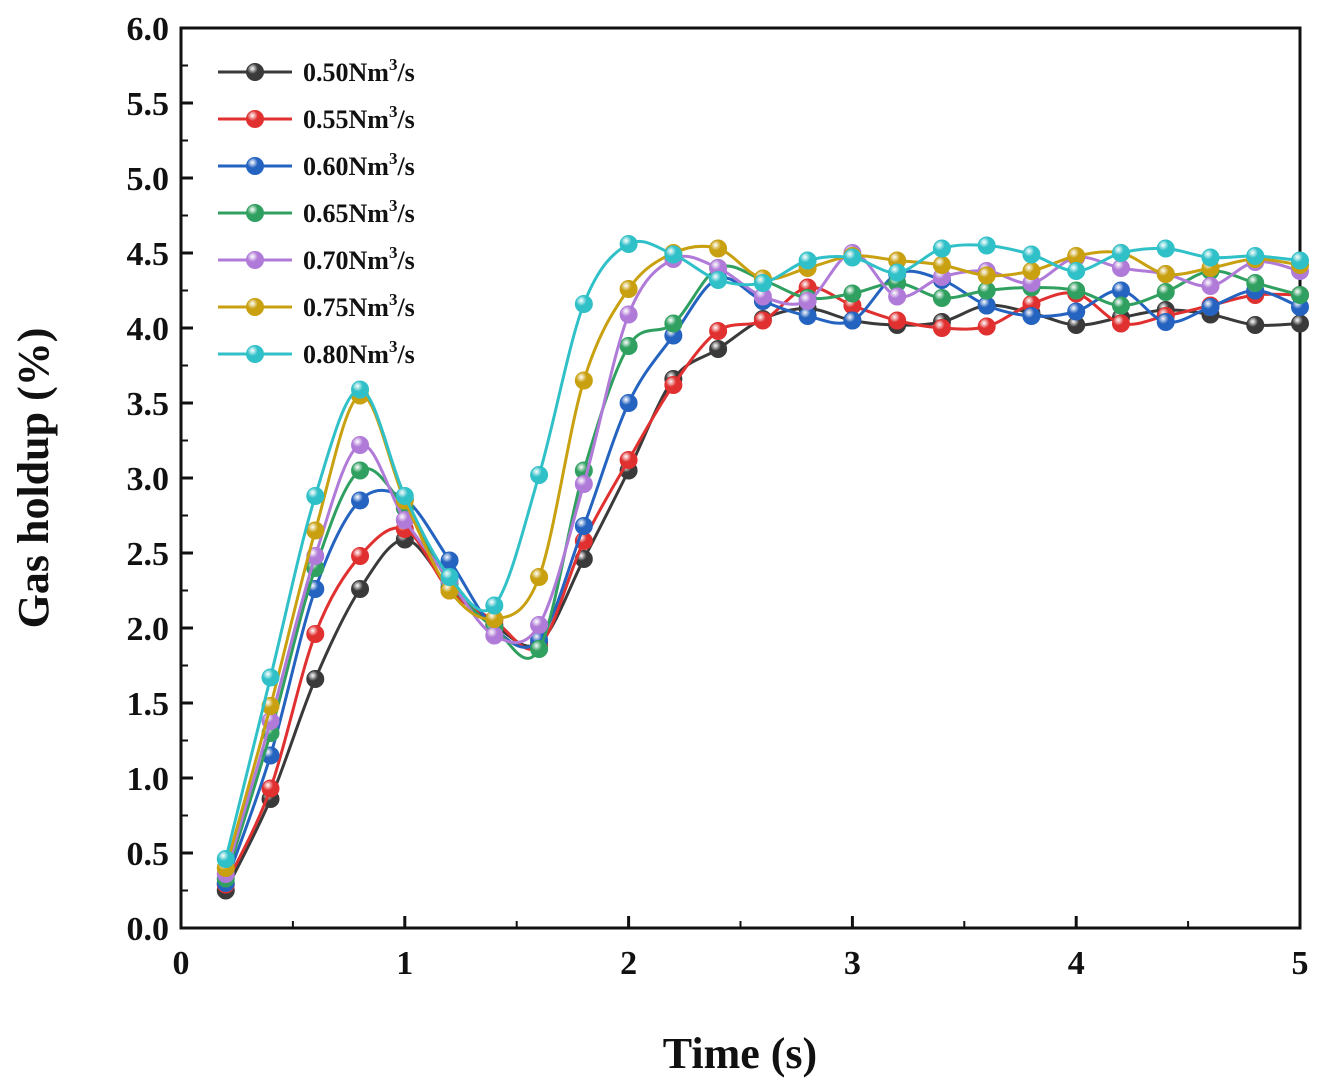  I want to click on y-tick-label: 2.5, so click(148, 554).